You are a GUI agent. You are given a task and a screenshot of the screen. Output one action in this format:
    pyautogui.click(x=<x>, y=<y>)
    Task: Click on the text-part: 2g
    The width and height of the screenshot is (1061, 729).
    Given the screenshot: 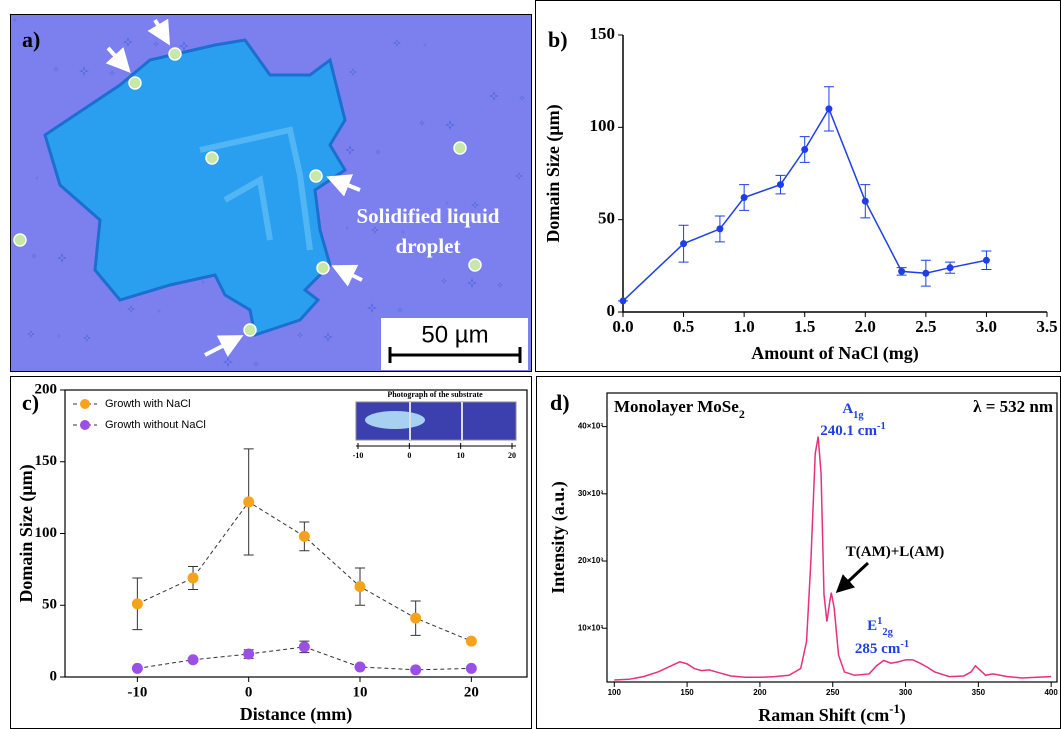 What is the action you would take?
    pyautogui.click(x=887, y=632)
    